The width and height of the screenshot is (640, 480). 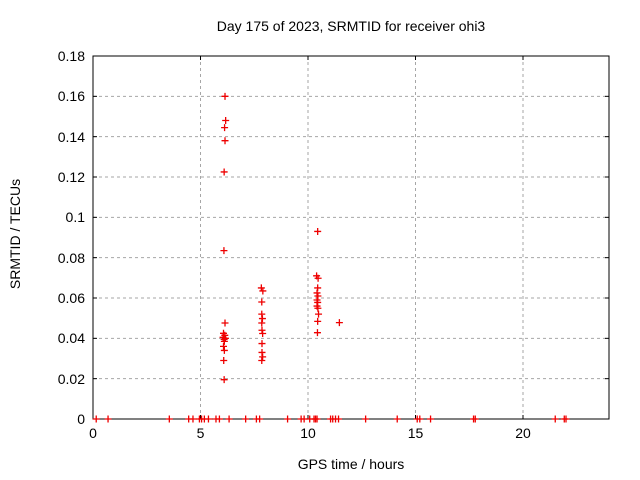 What do you see at coordinates (75, 217) in the screenshot?
I see `y-tick-label: 0.1` at bounding box center [75, 217].